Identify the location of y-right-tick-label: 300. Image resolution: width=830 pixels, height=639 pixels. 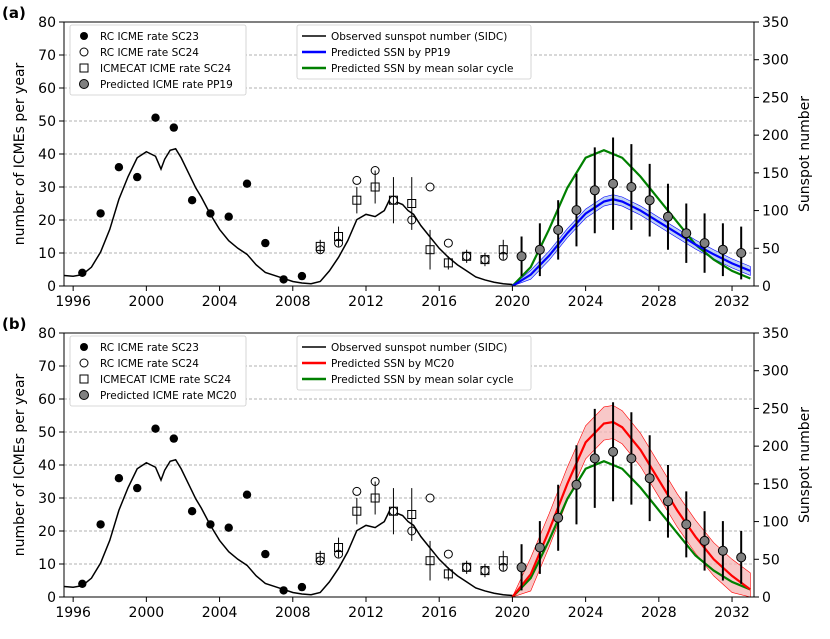
(775, 372).